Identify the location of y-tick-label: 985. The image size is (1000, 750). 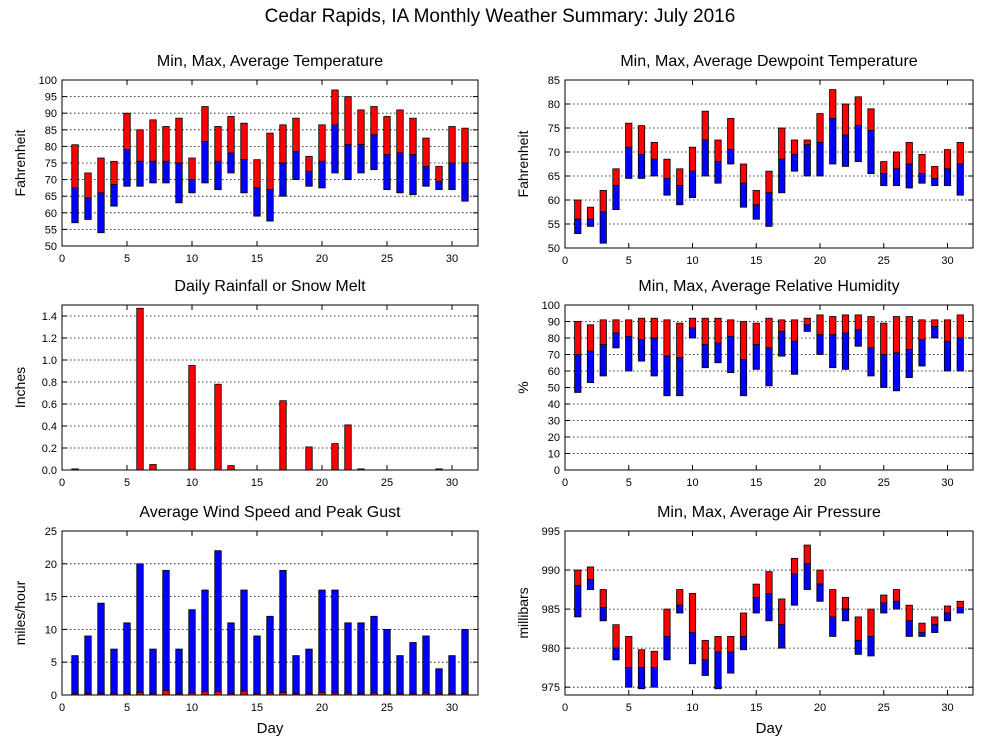
(551, 610).